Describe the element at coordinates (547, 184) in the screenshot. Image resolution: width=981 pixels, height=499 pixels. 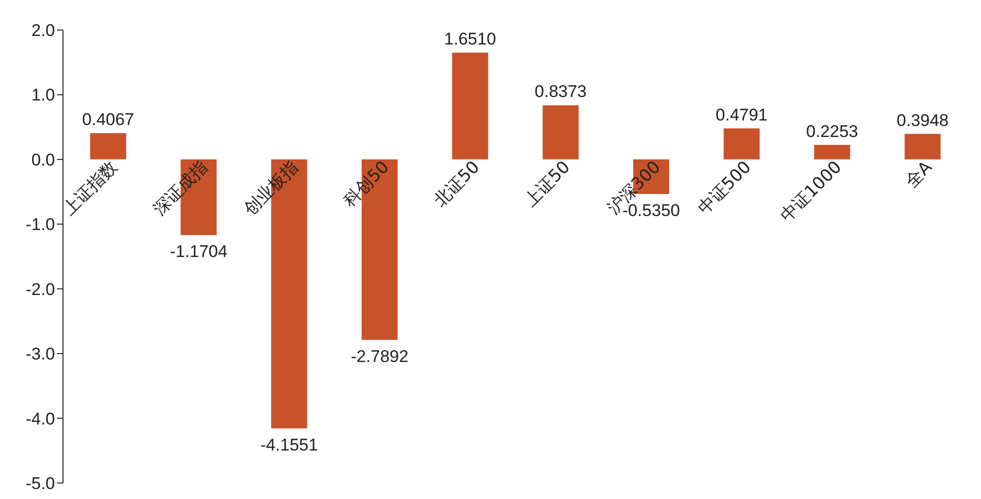
I see `x-tick-label: 上证50` at that location.